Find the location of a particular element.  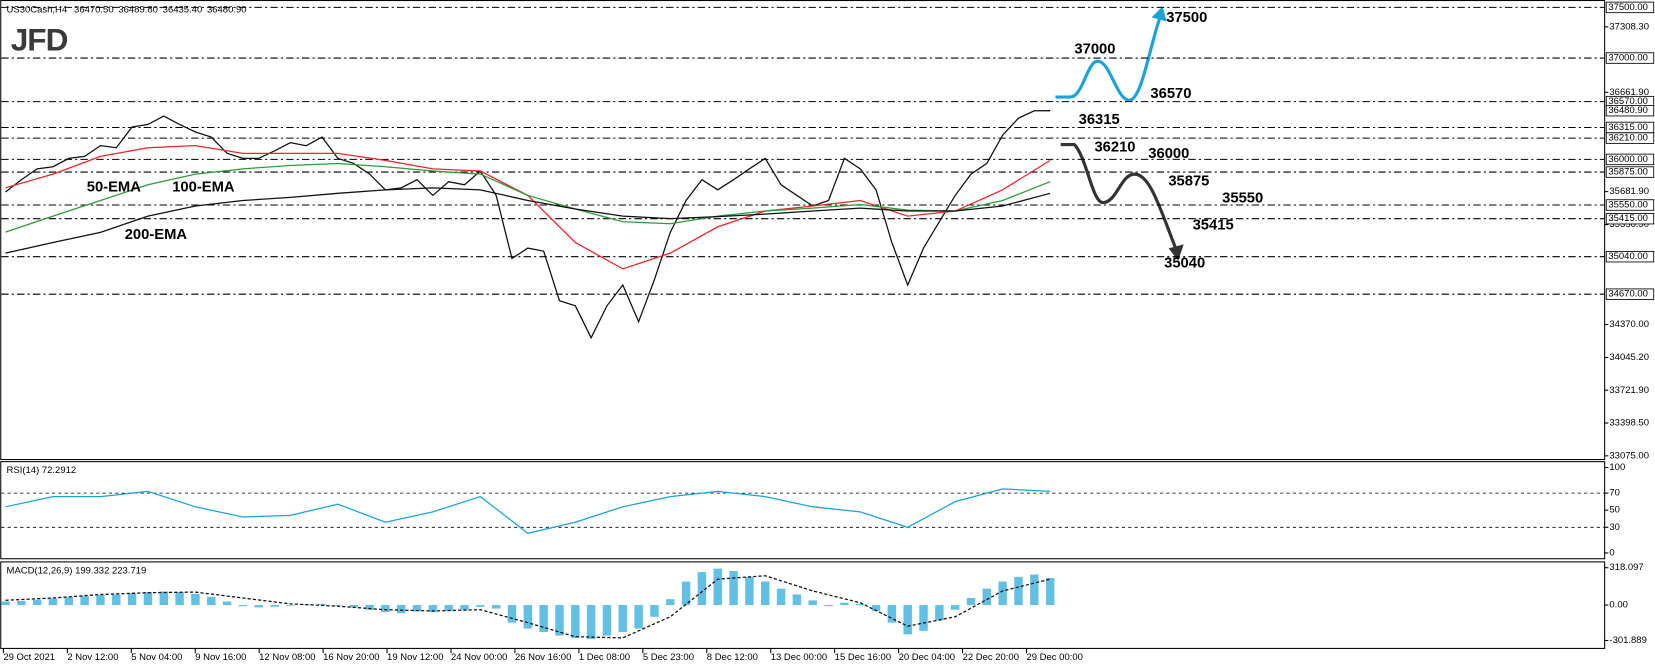

x-tick-label: 26 Nov 16:00 is located at coordinates (543, 657).